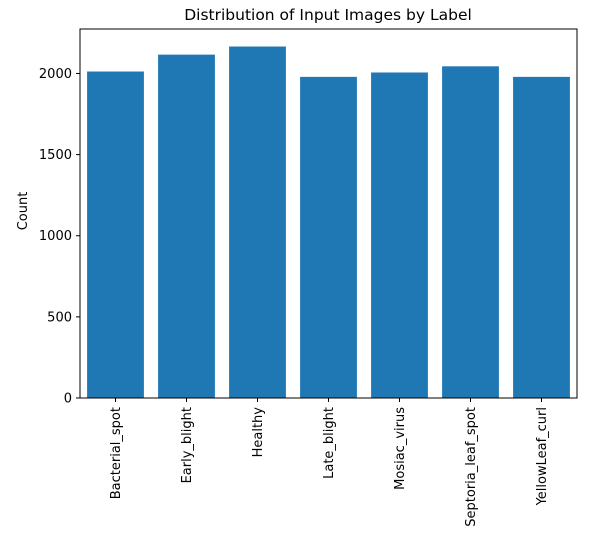  Describe the element at coordinates (542, 456) in the screenshot. I see `x-tick-label: YellowLeaf_curl` at that location.